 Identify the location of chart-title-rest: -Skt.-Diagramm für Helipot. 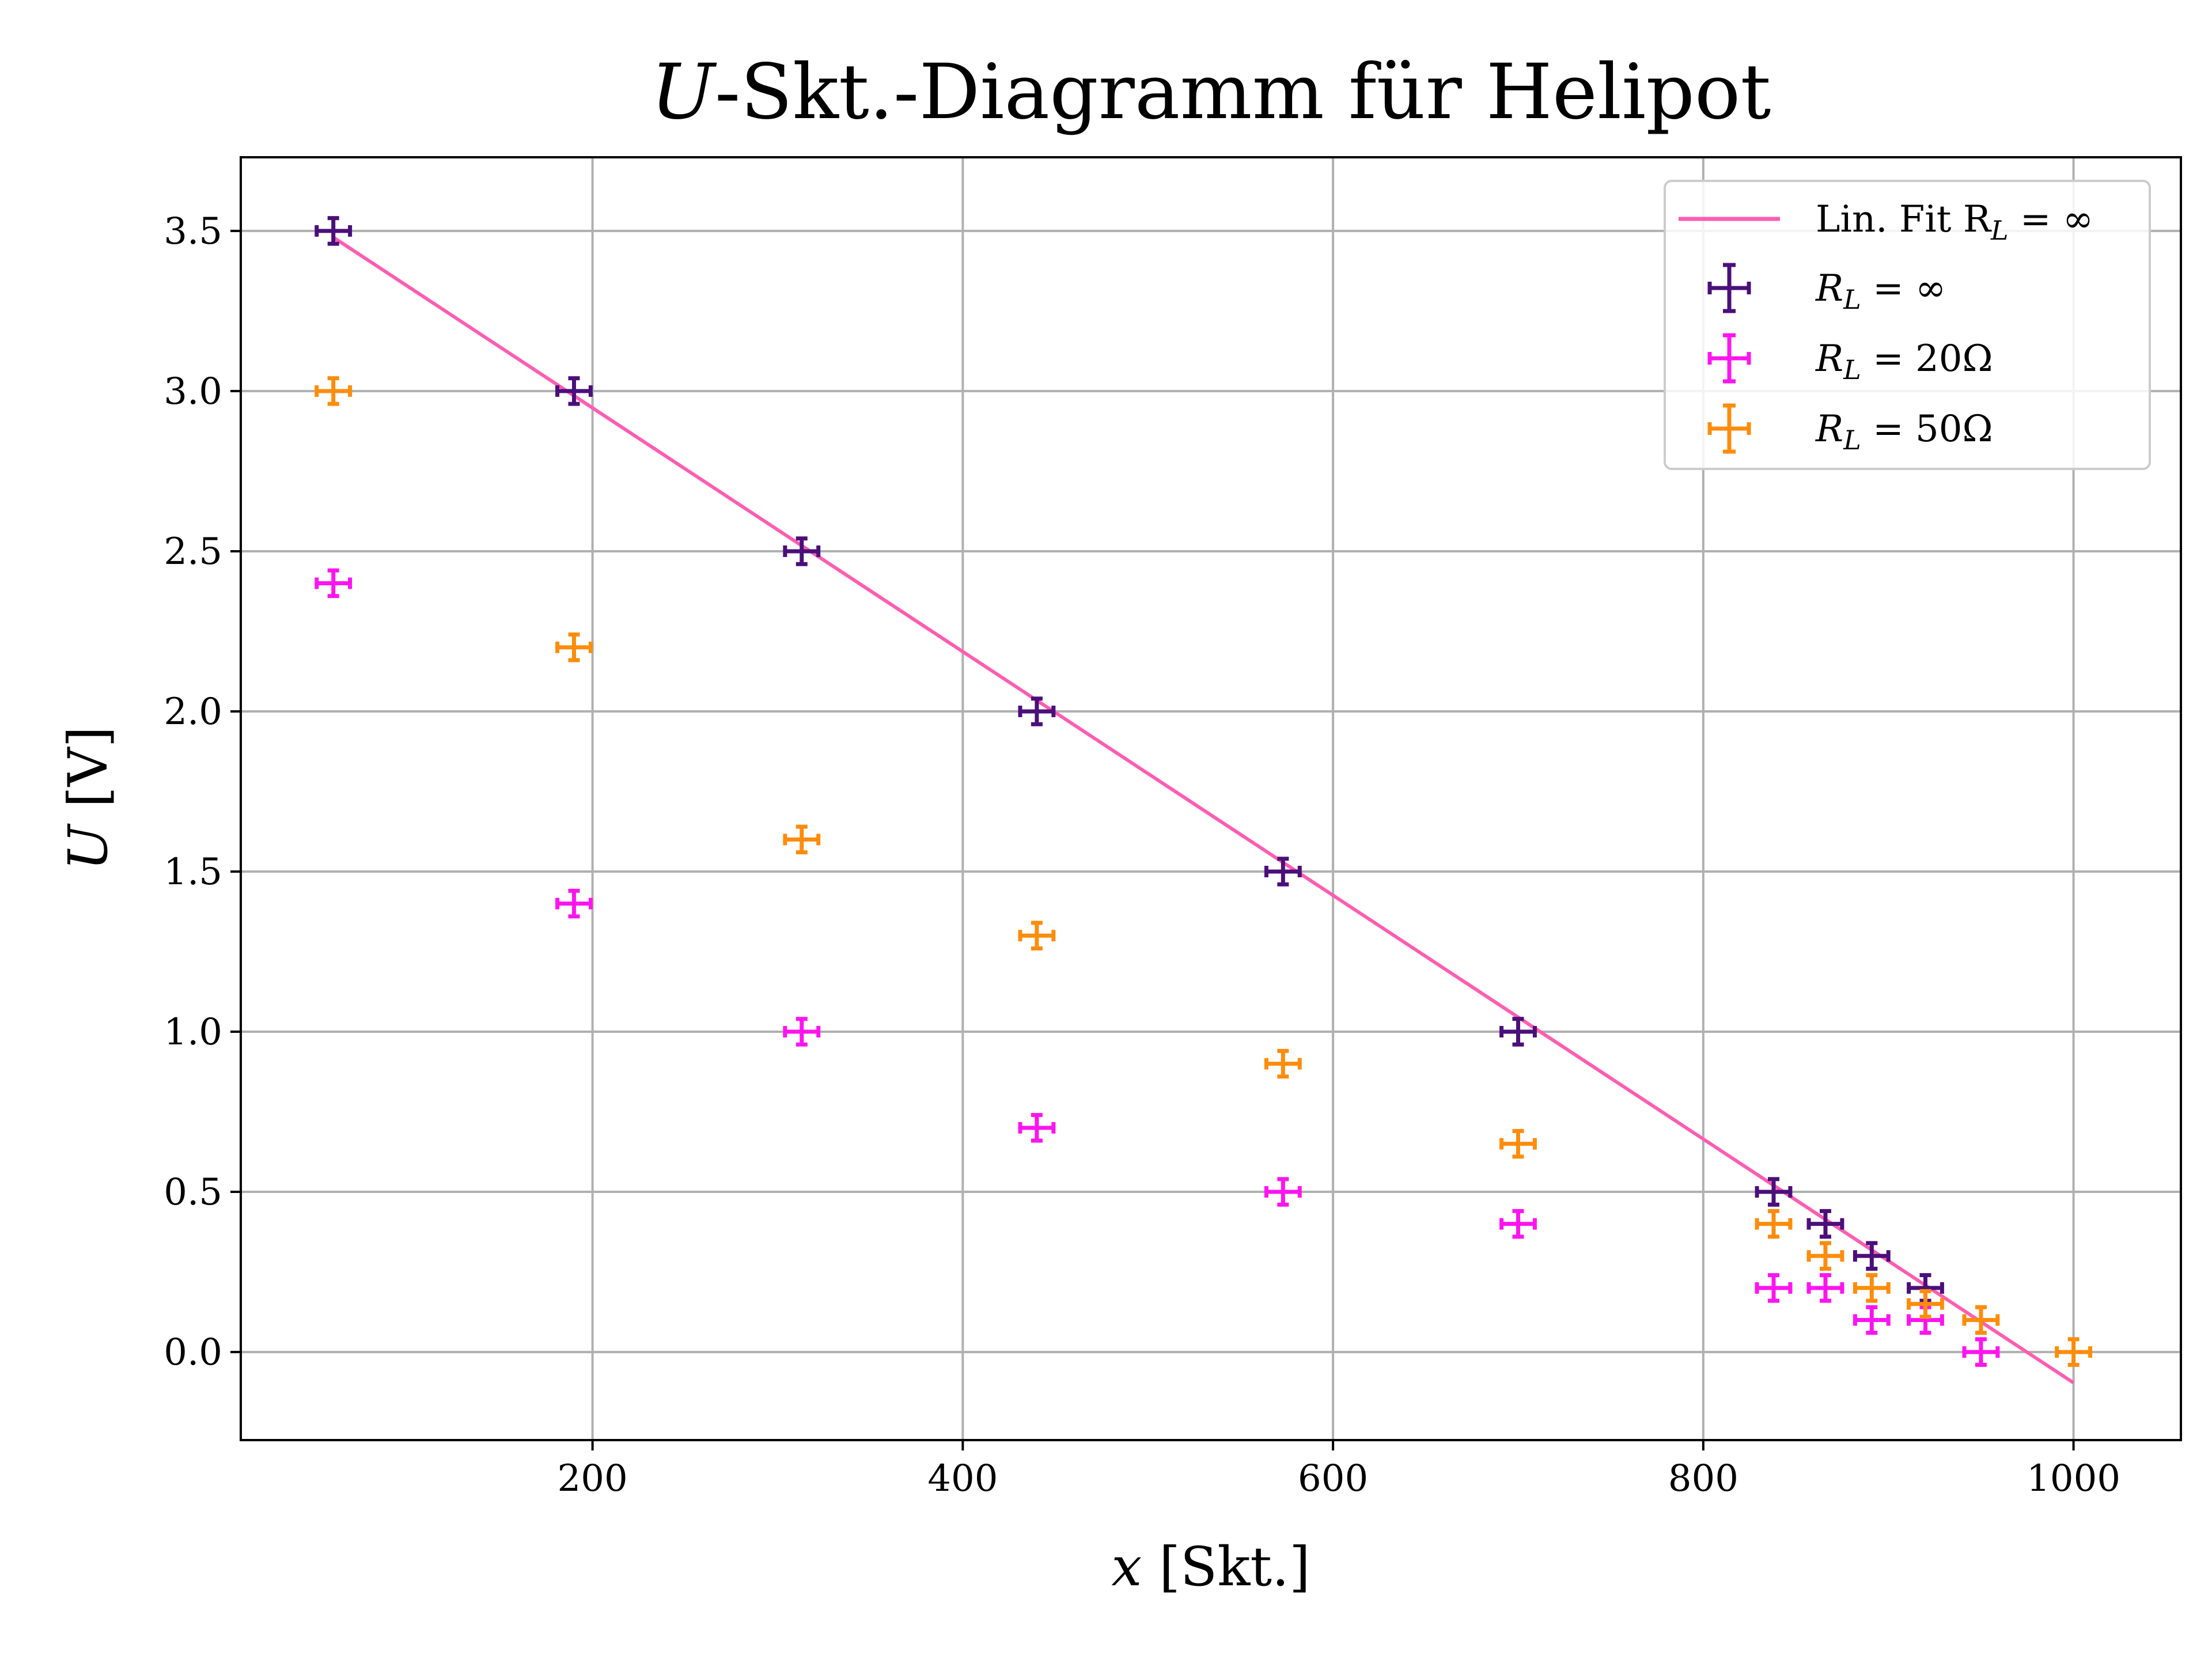
(1243, 92).